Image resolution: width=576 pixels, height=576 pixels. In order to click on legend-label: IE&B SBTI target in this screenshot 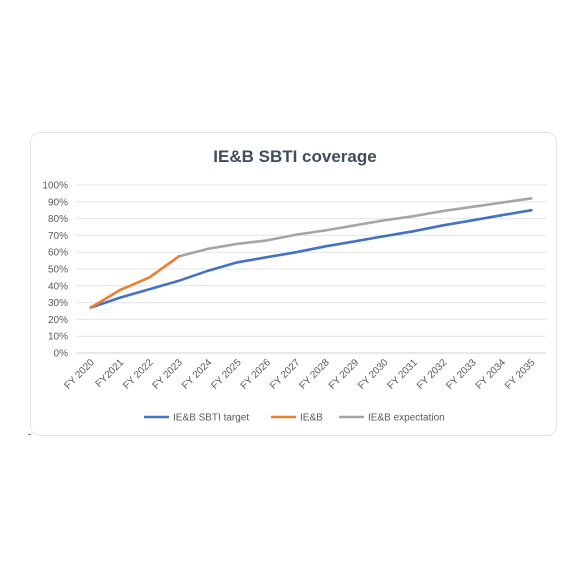, I will do `click(211, 418)`.